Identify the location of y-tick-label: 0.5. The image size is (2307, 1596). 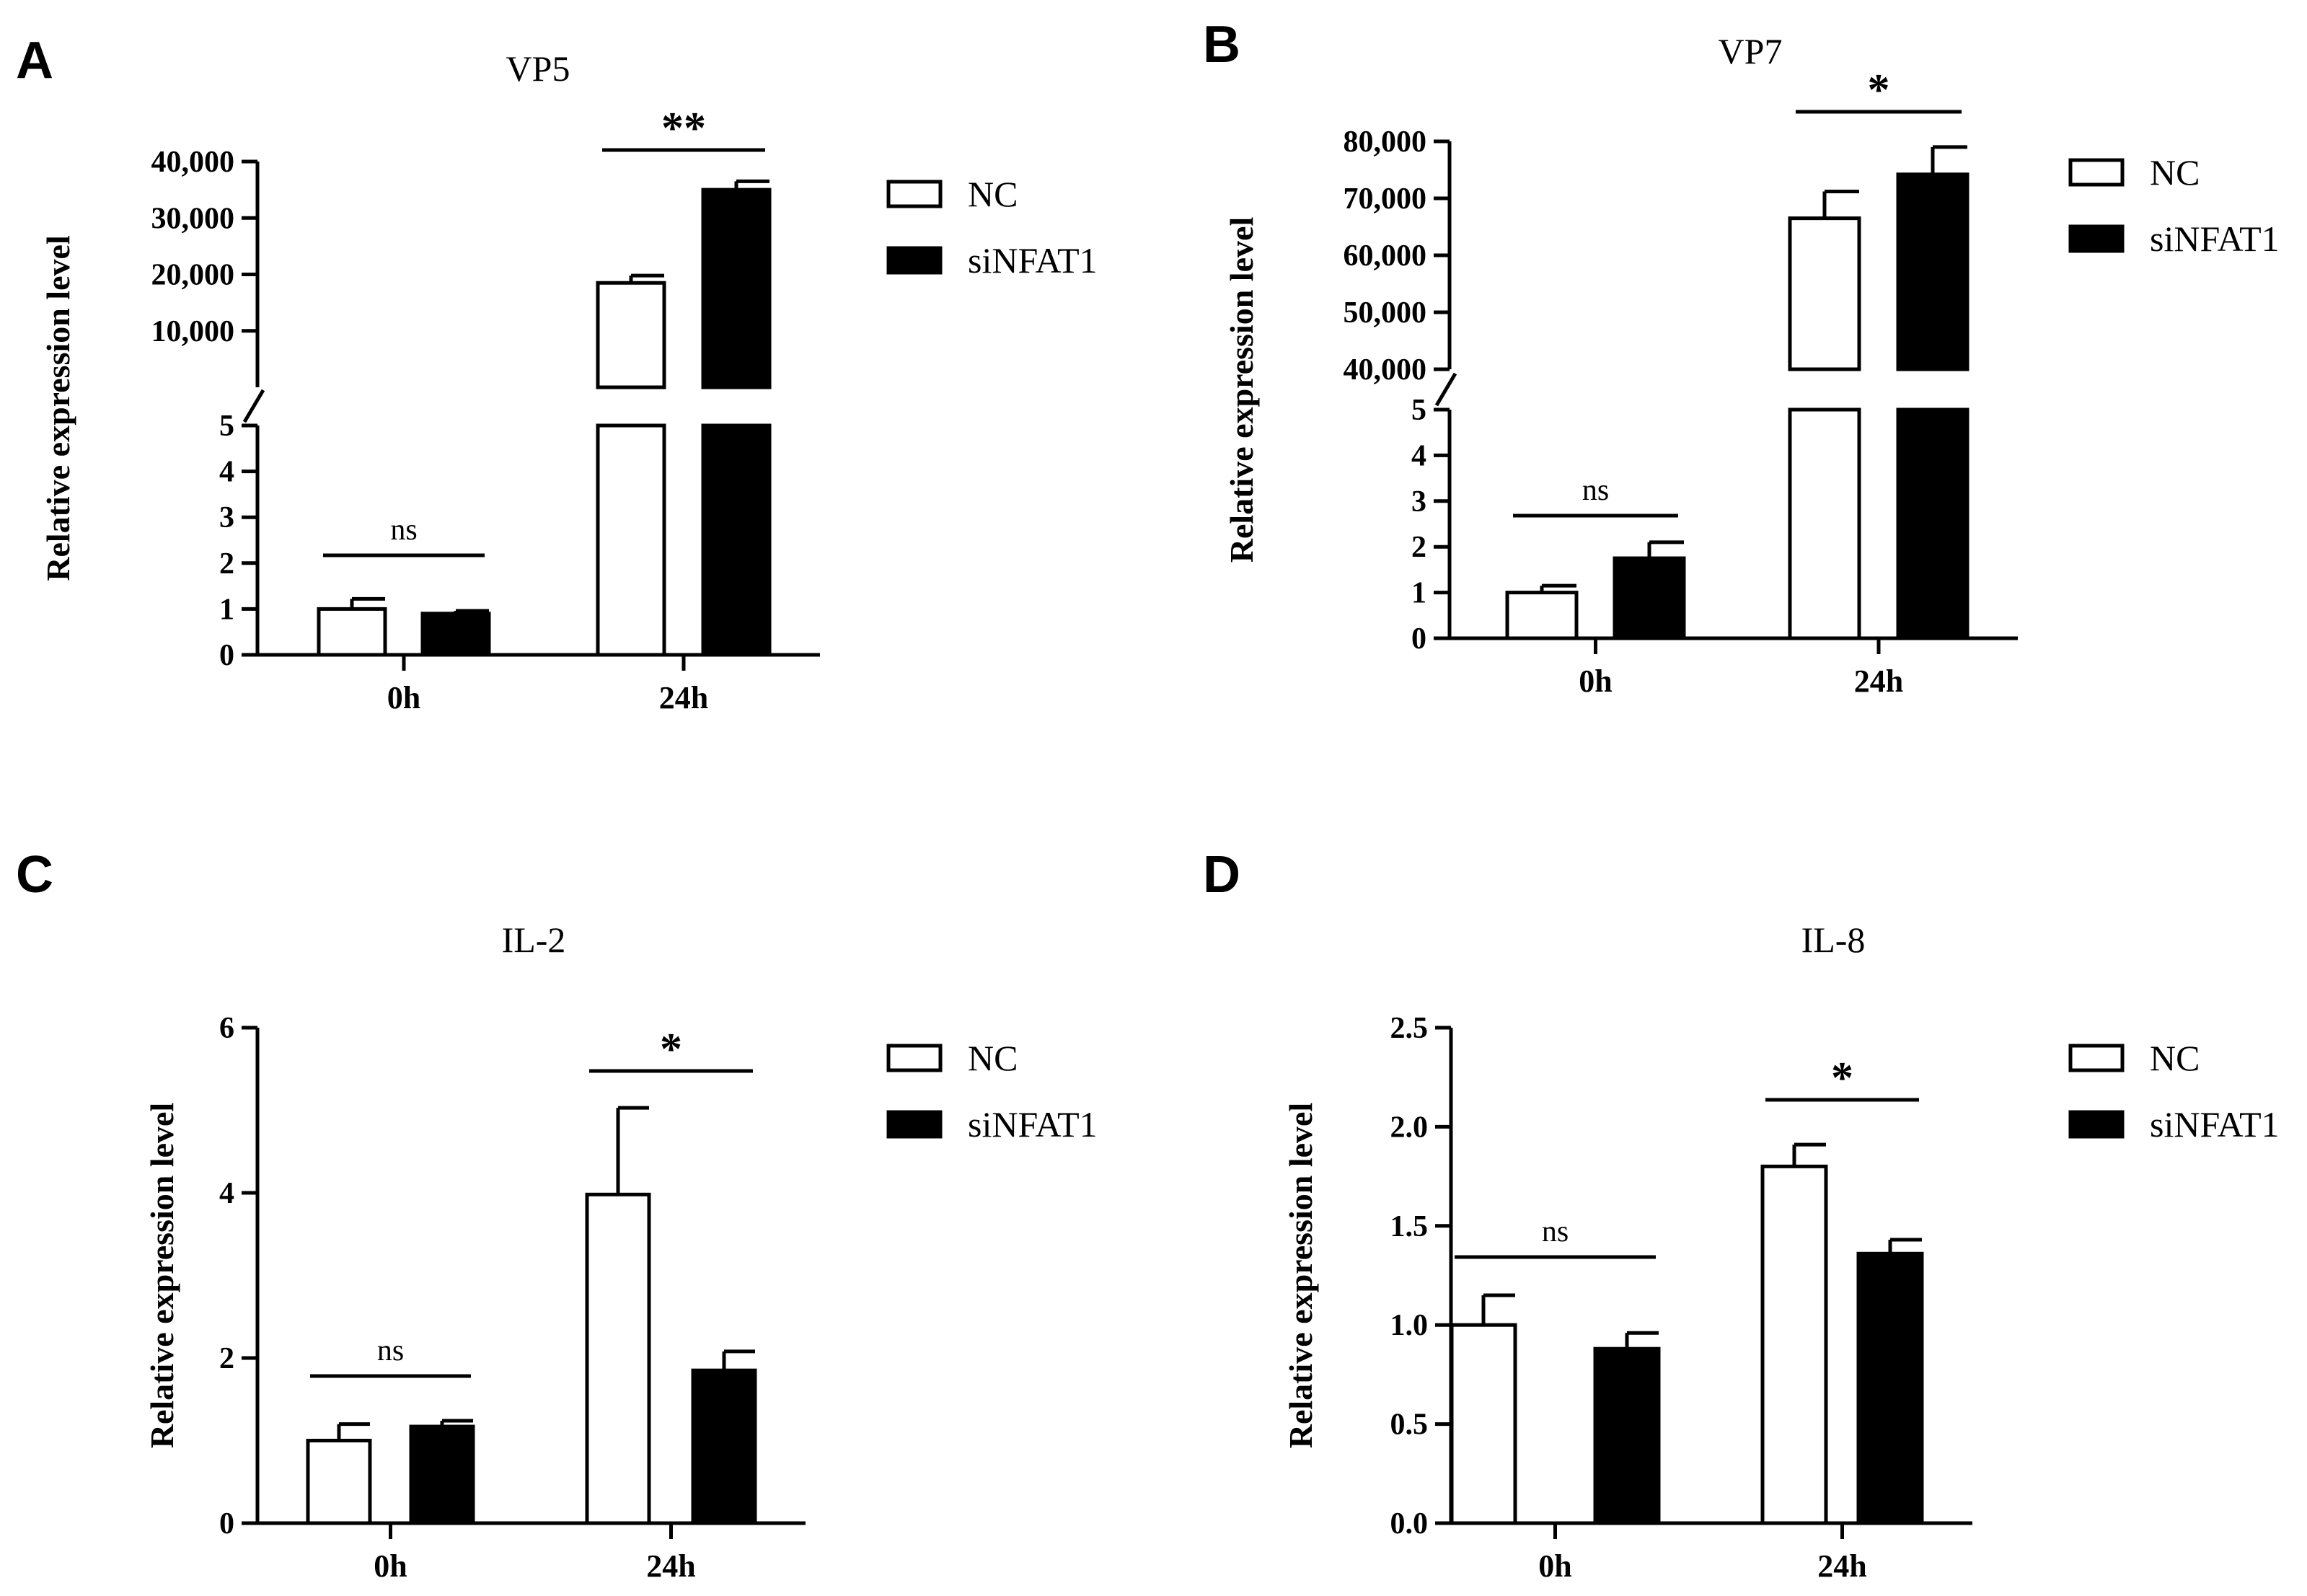
(1409, 1425).